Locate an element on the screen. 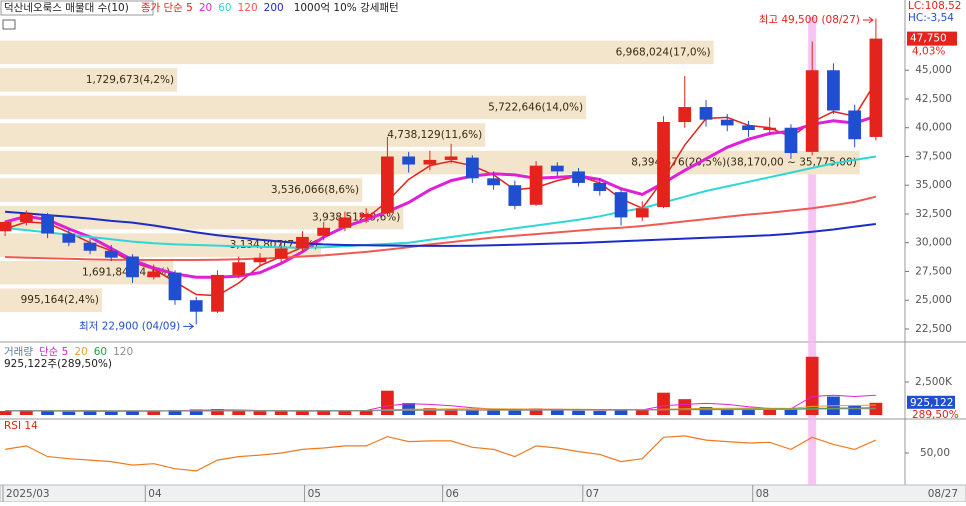  volume-last-tag is located at coordinates (931, 402).